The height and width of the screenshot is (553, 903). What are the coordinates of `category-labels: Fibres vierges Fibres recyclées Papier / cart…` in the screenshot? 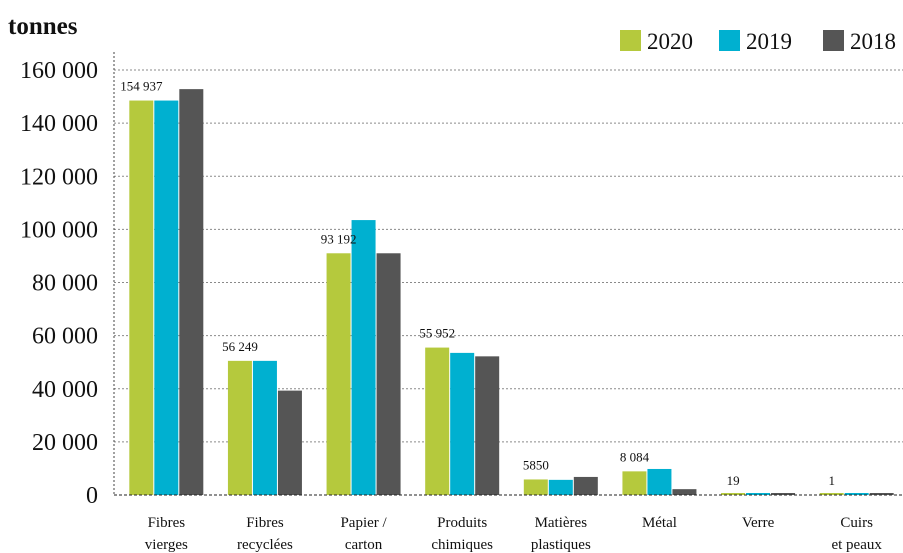 It's located at (514, 534).